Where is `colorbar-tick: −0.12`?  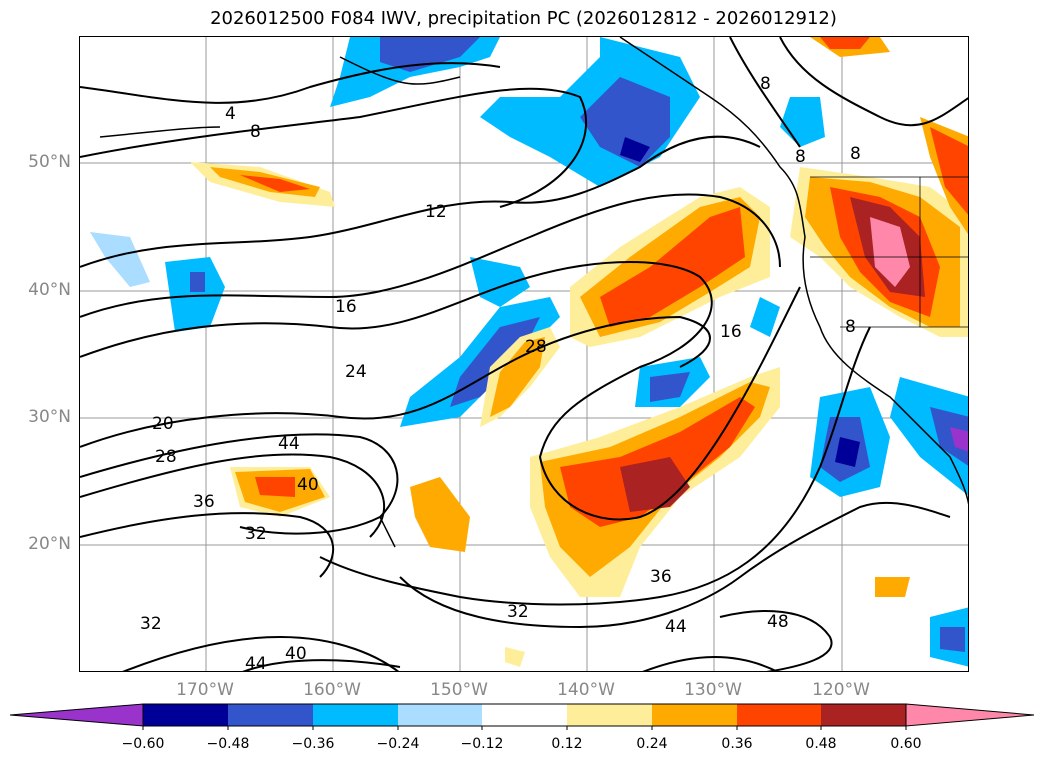
colorbar-tick: −0.12 is located at coordinates (482, 744).